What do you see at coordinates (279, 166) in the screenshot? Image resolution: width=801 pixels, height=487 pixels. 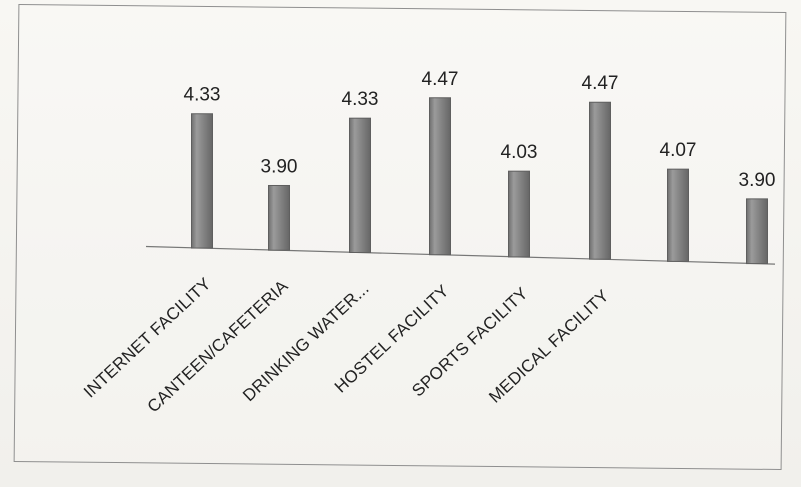 I see `data-label-2: 3.90` at bounding box center [279, 166].